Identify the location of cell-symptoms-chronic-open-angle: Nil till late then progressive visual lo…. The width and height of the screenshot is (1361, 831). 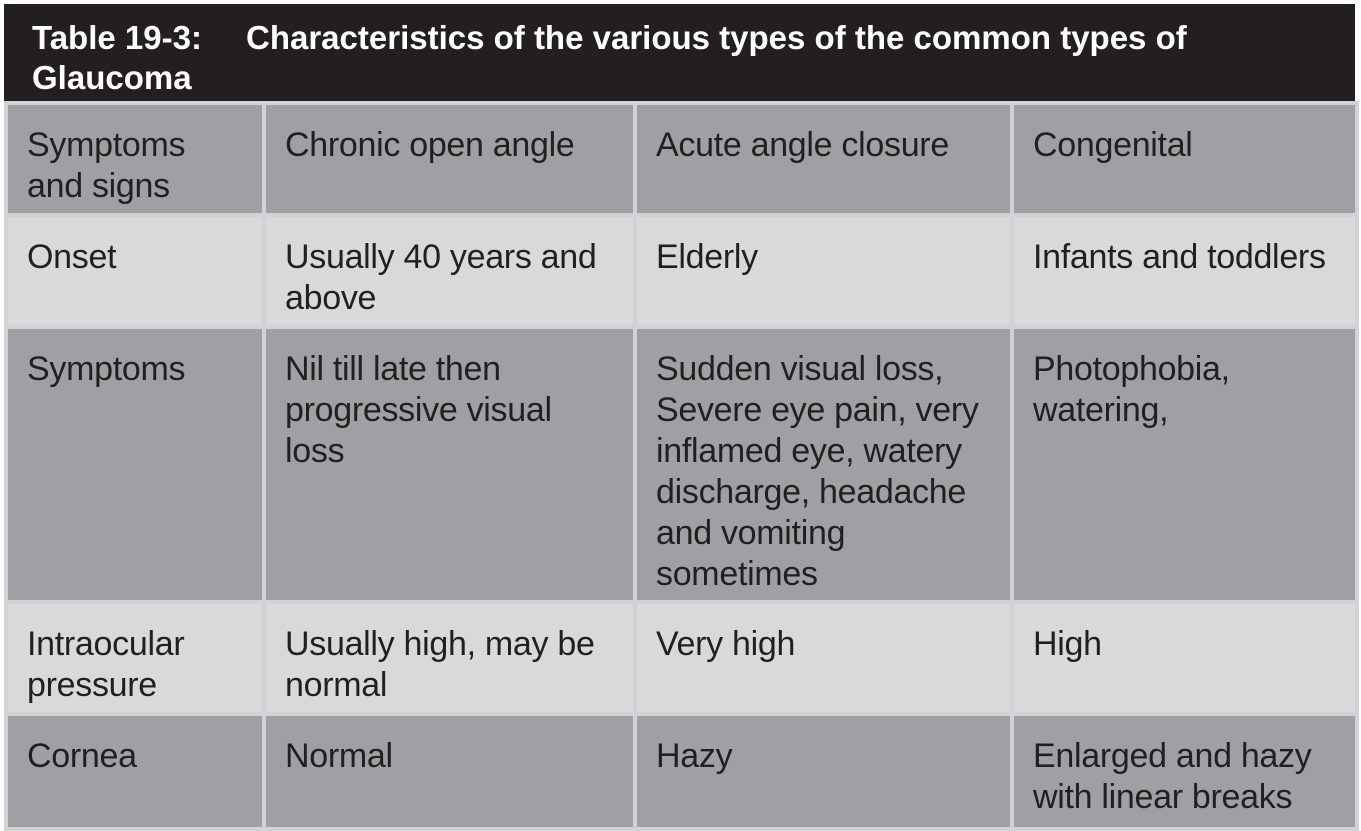
(449, 464).